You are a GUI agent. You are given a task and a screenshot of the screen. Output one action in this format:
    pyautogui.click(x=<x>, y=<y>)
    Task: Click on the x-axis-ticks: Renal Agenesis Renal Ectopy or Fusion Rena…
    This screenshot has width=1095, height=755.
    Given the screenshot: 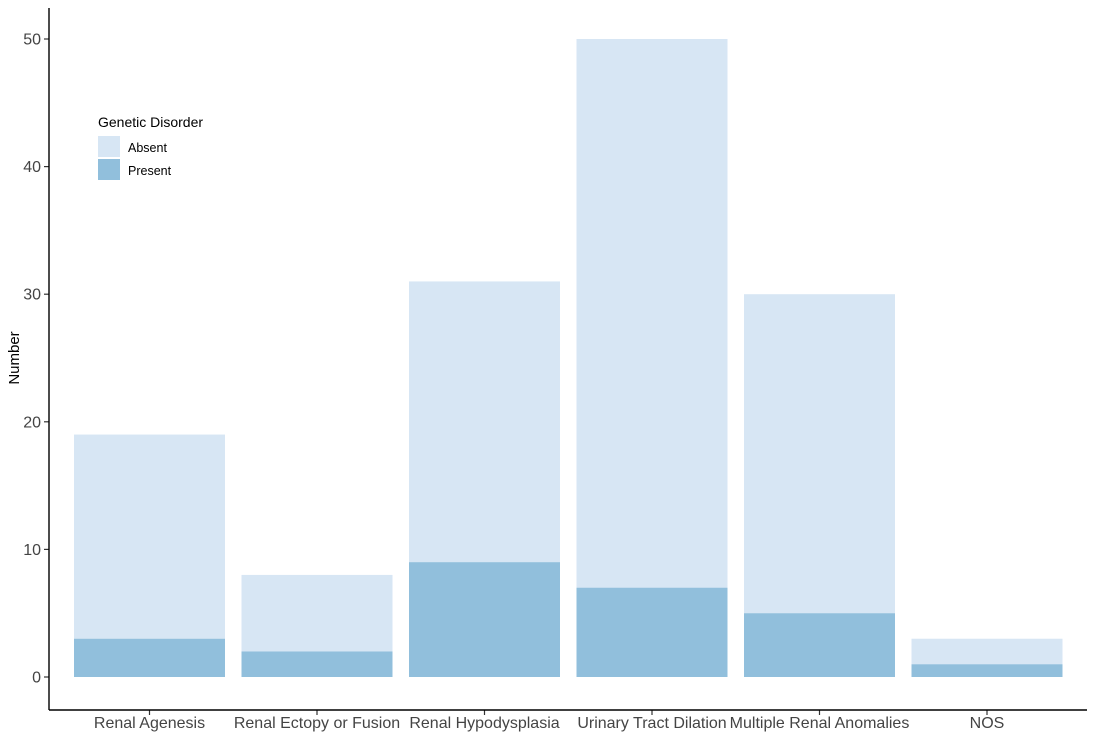 What is the action you would take?
    pyautogui.click(x=549, y=721)
    